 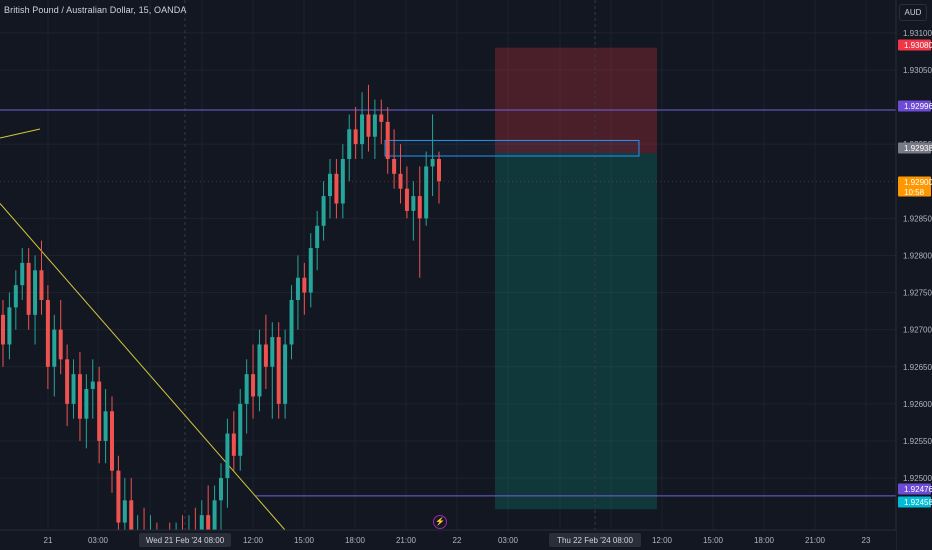 I want to click on trendline, so click(x=20, y=133).